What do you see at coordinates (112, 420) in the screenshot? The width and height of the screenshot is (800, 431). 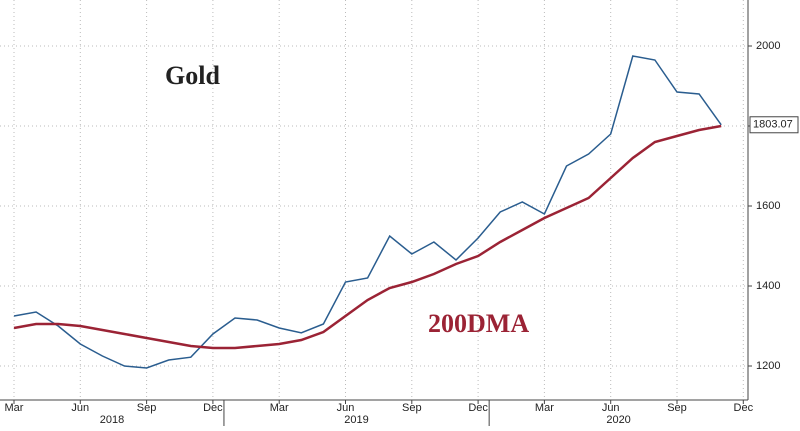 I see `year-label: 2018` at bounding box center [112, 420].